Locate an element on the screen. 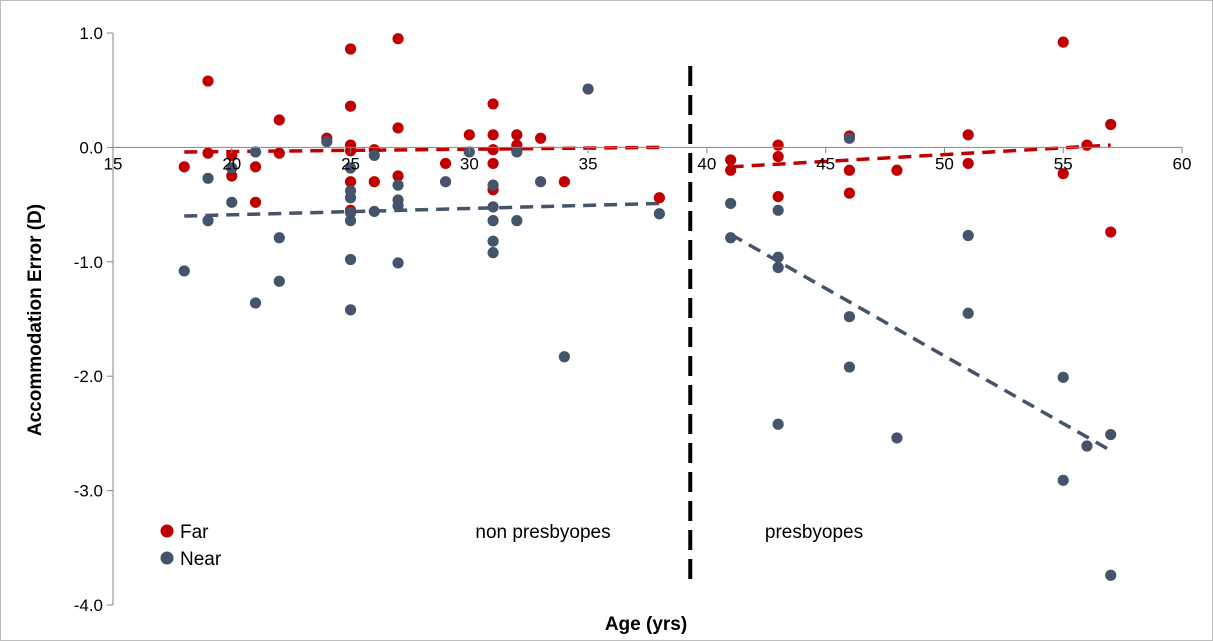  annotation-non-presbyopes: non presbyopes is located at coordinates (542, 532).